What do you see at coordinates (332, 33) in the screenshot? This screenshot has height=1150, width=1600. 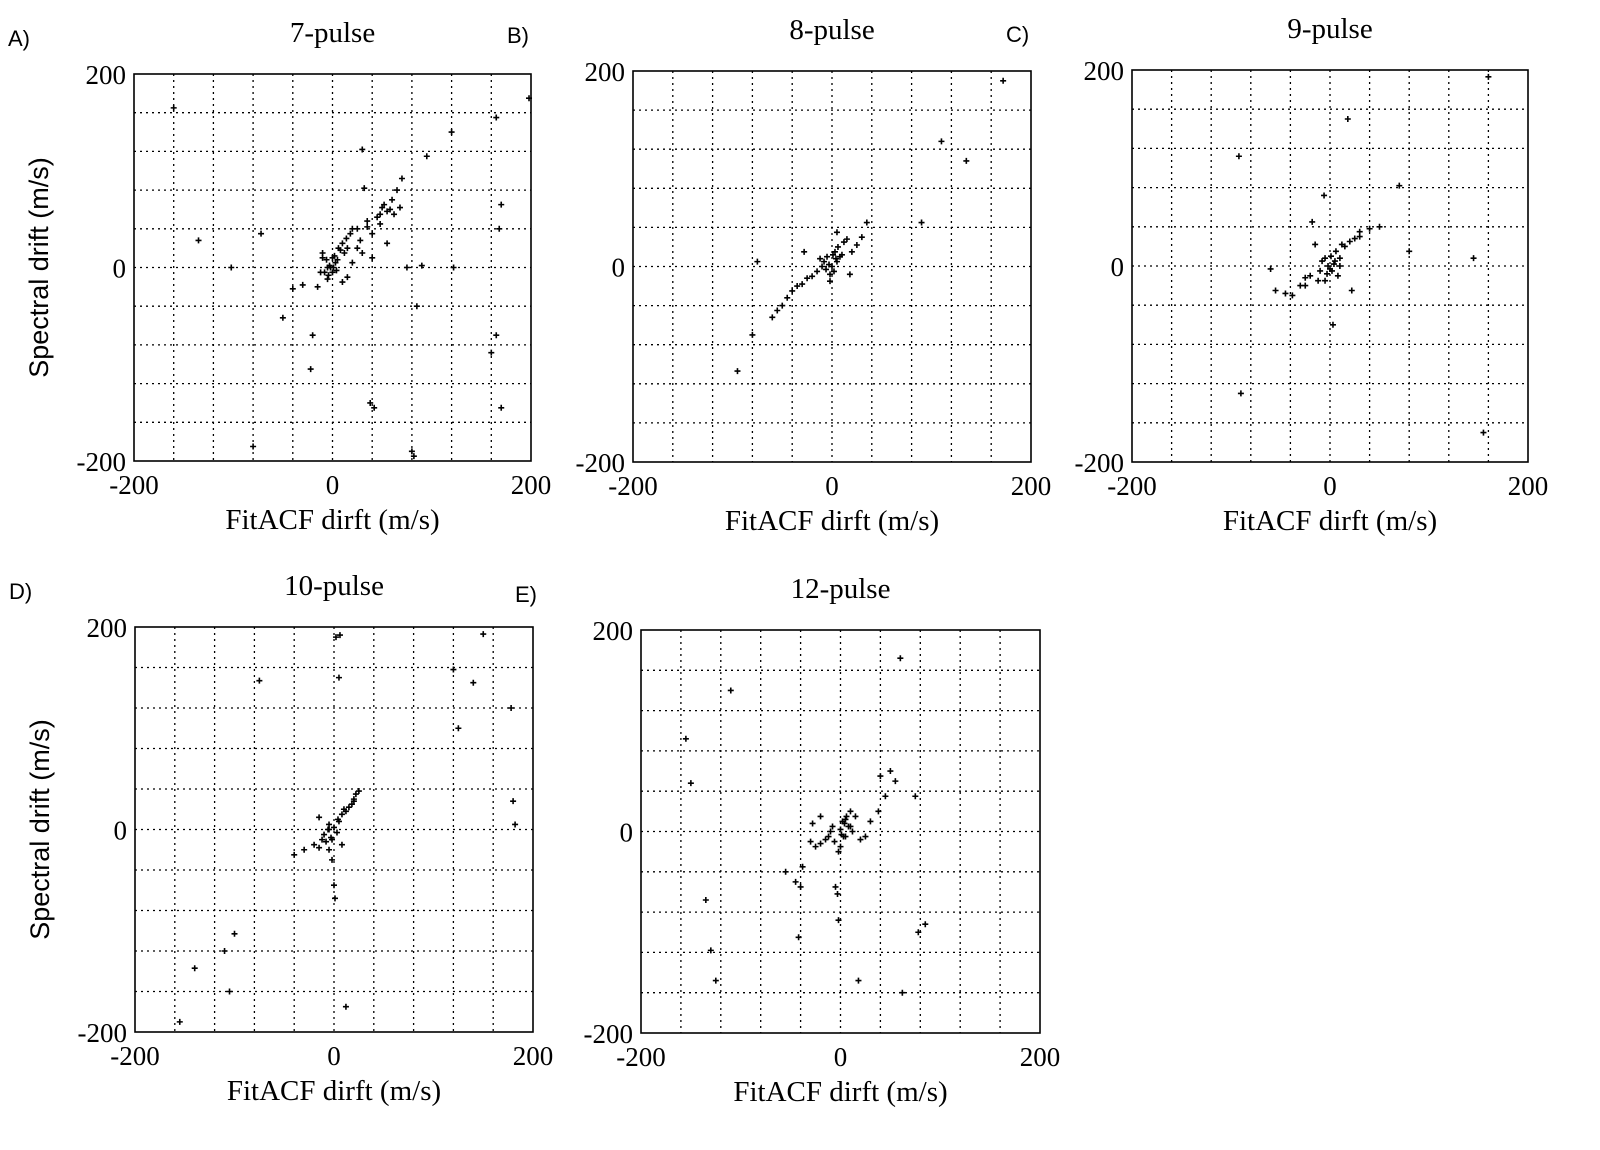 I see `chart-title: 7-pulse` at bounding box center [332, 33].